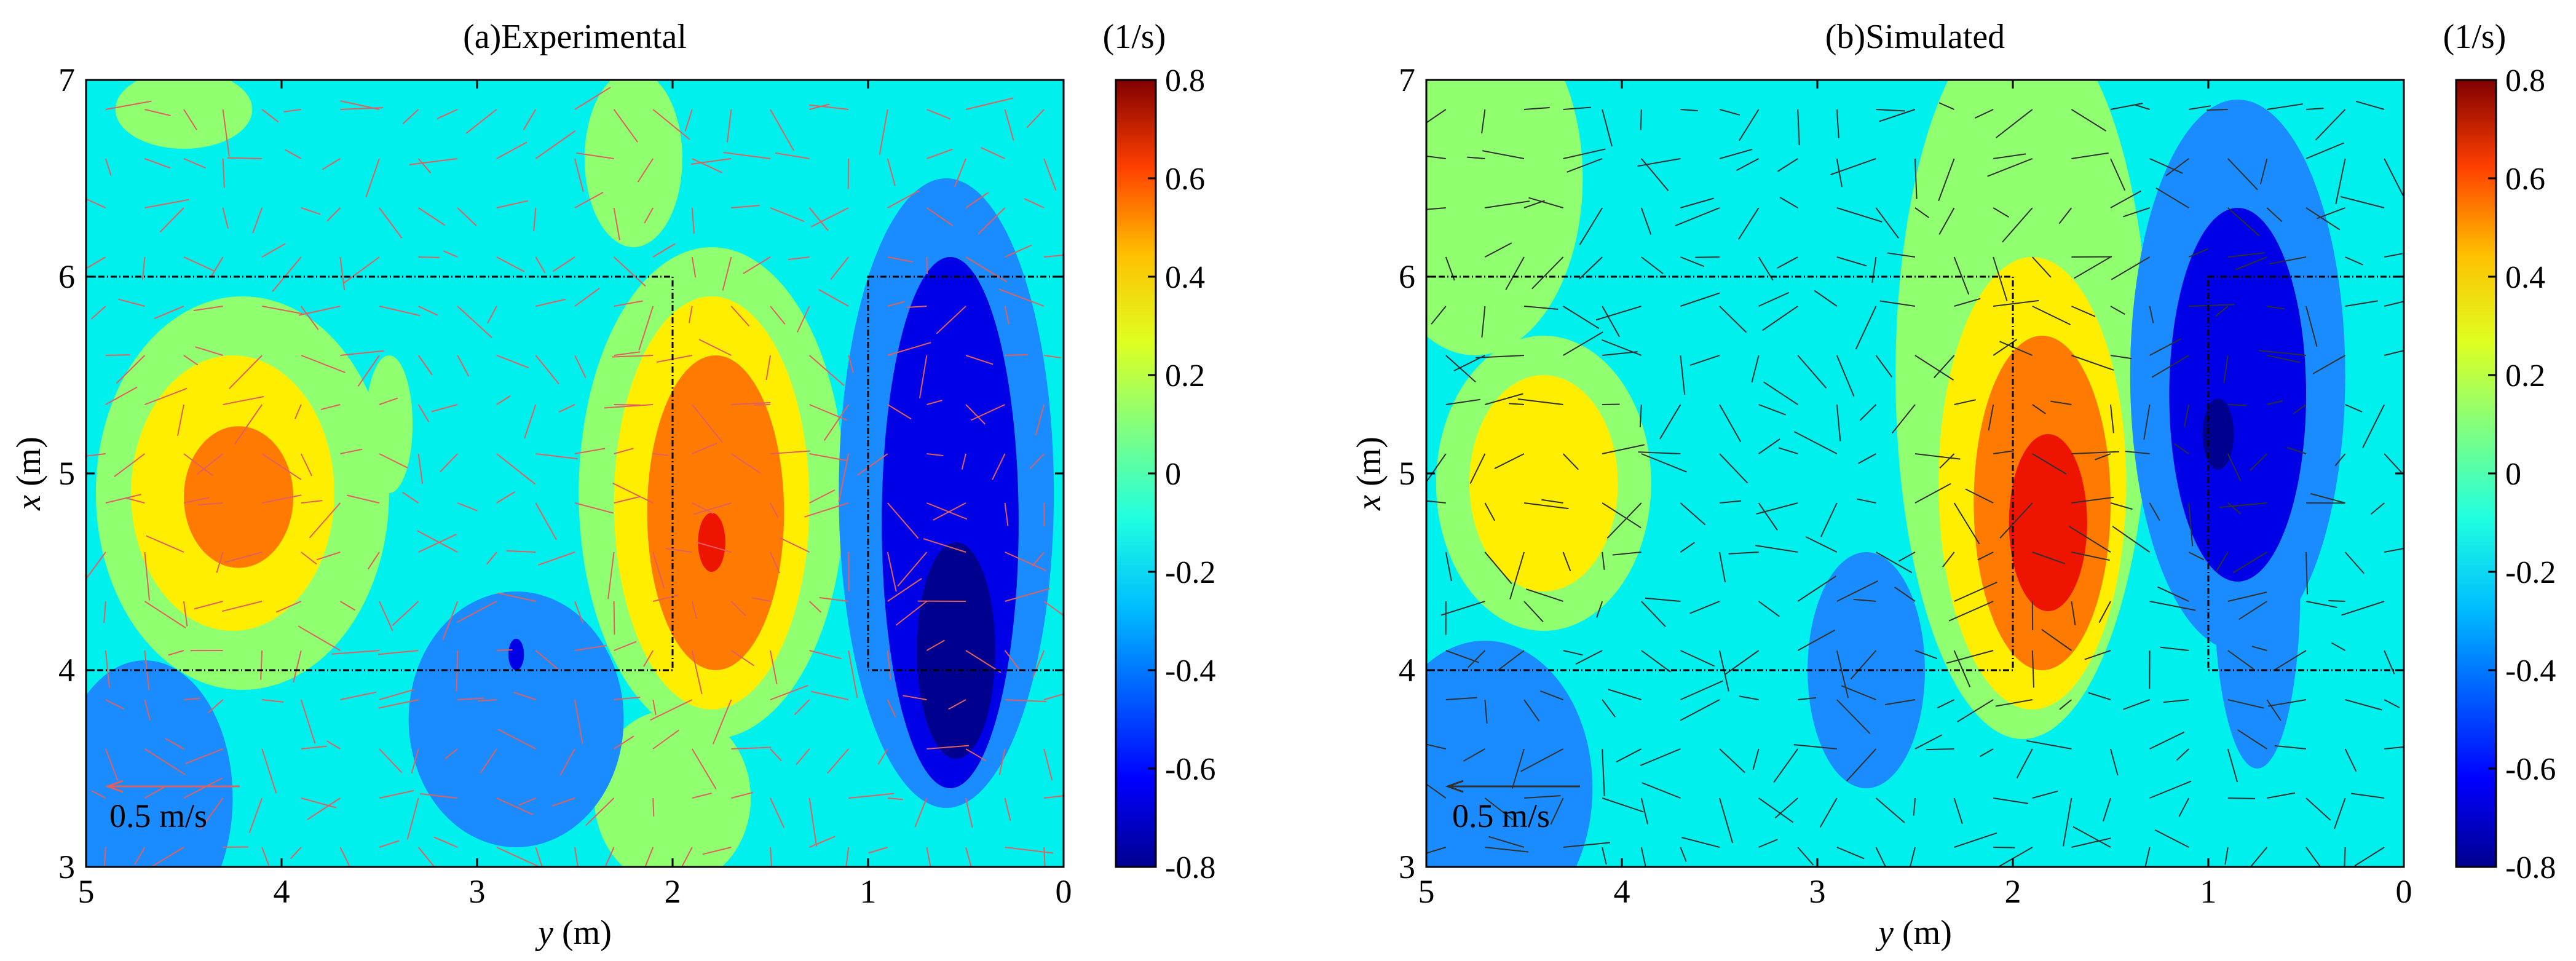 The width and height of the screenshot is (2576, 961). Describe the element at coordinates (2208, 891) in the screenshot. I see `x-tick-label: 1` at that location.